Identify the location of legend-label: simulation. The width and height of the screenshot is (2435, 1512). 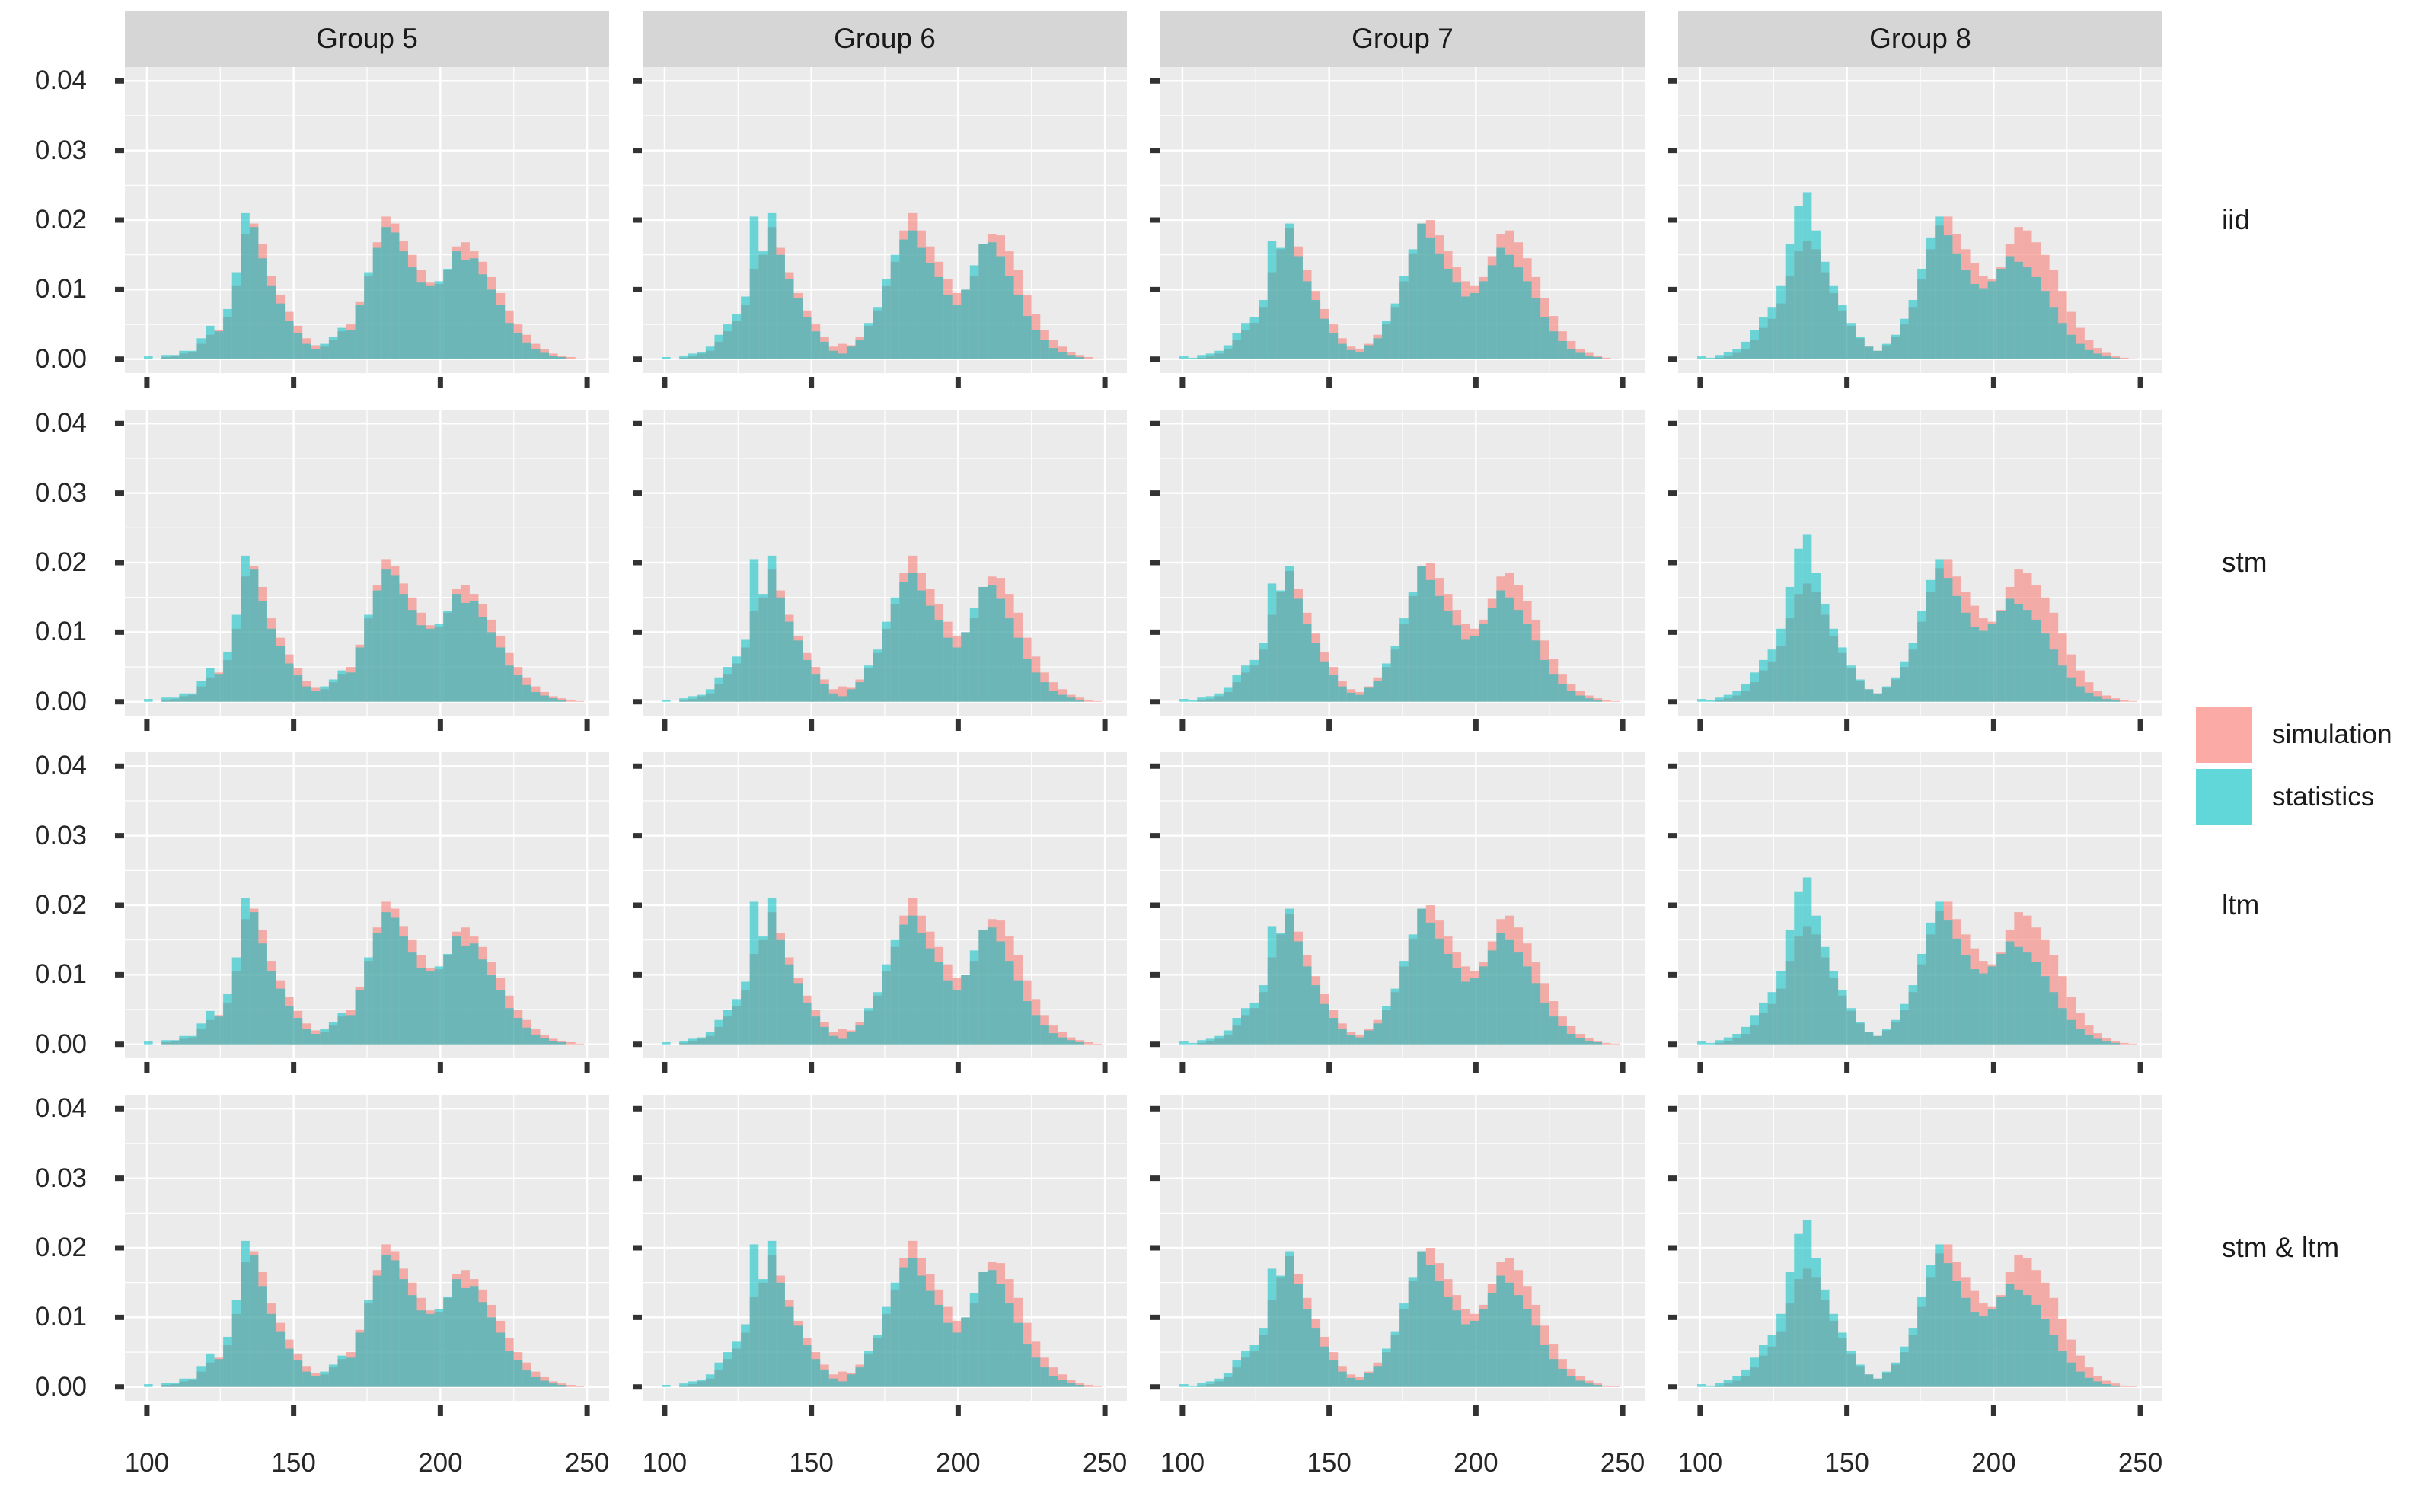
(2332, 734).